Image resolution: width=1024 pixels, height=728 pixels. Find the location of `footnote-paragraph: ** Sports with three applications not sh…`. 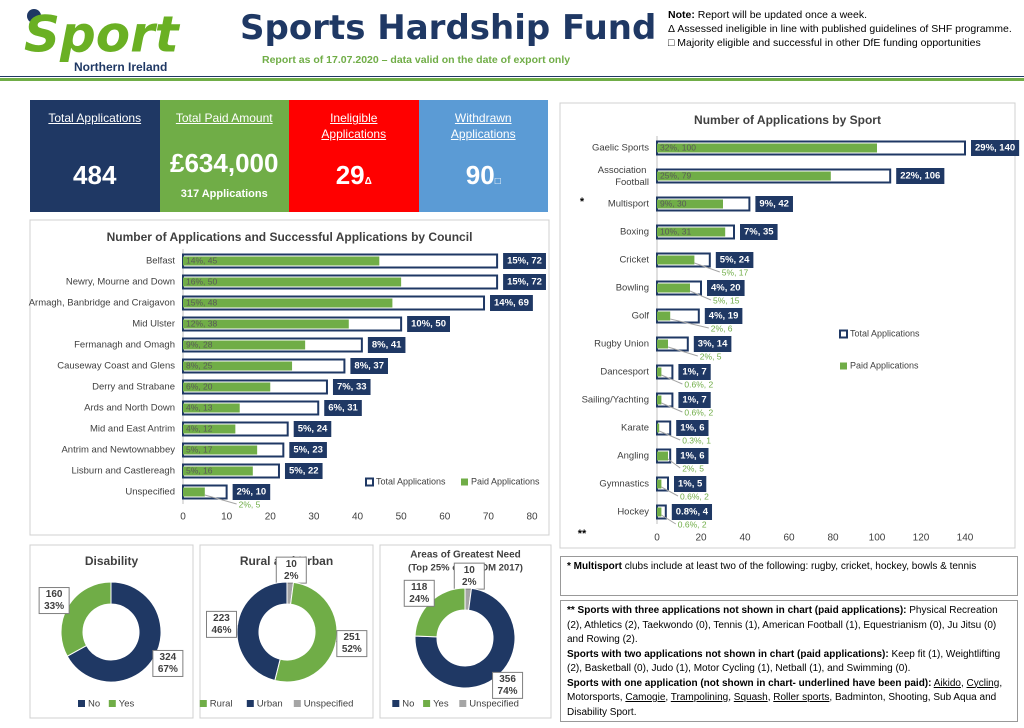

footnote-paragraph: ** Sports with three applications not sh… is located at coordinates (789, 626).